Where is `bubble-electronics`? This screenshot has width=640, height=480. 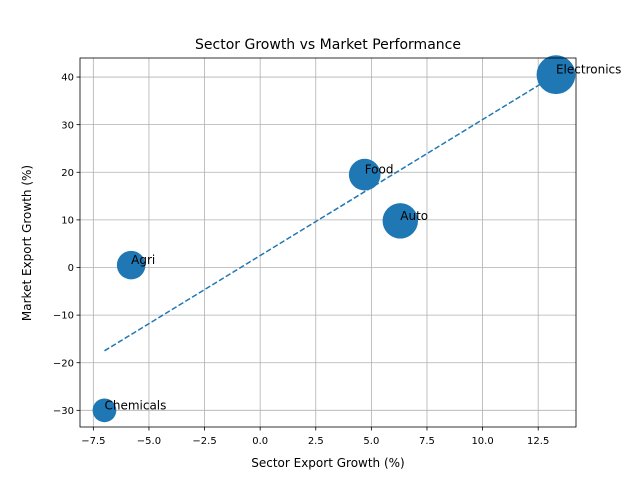 bubble-electronics is located at coordinates (556, 75).